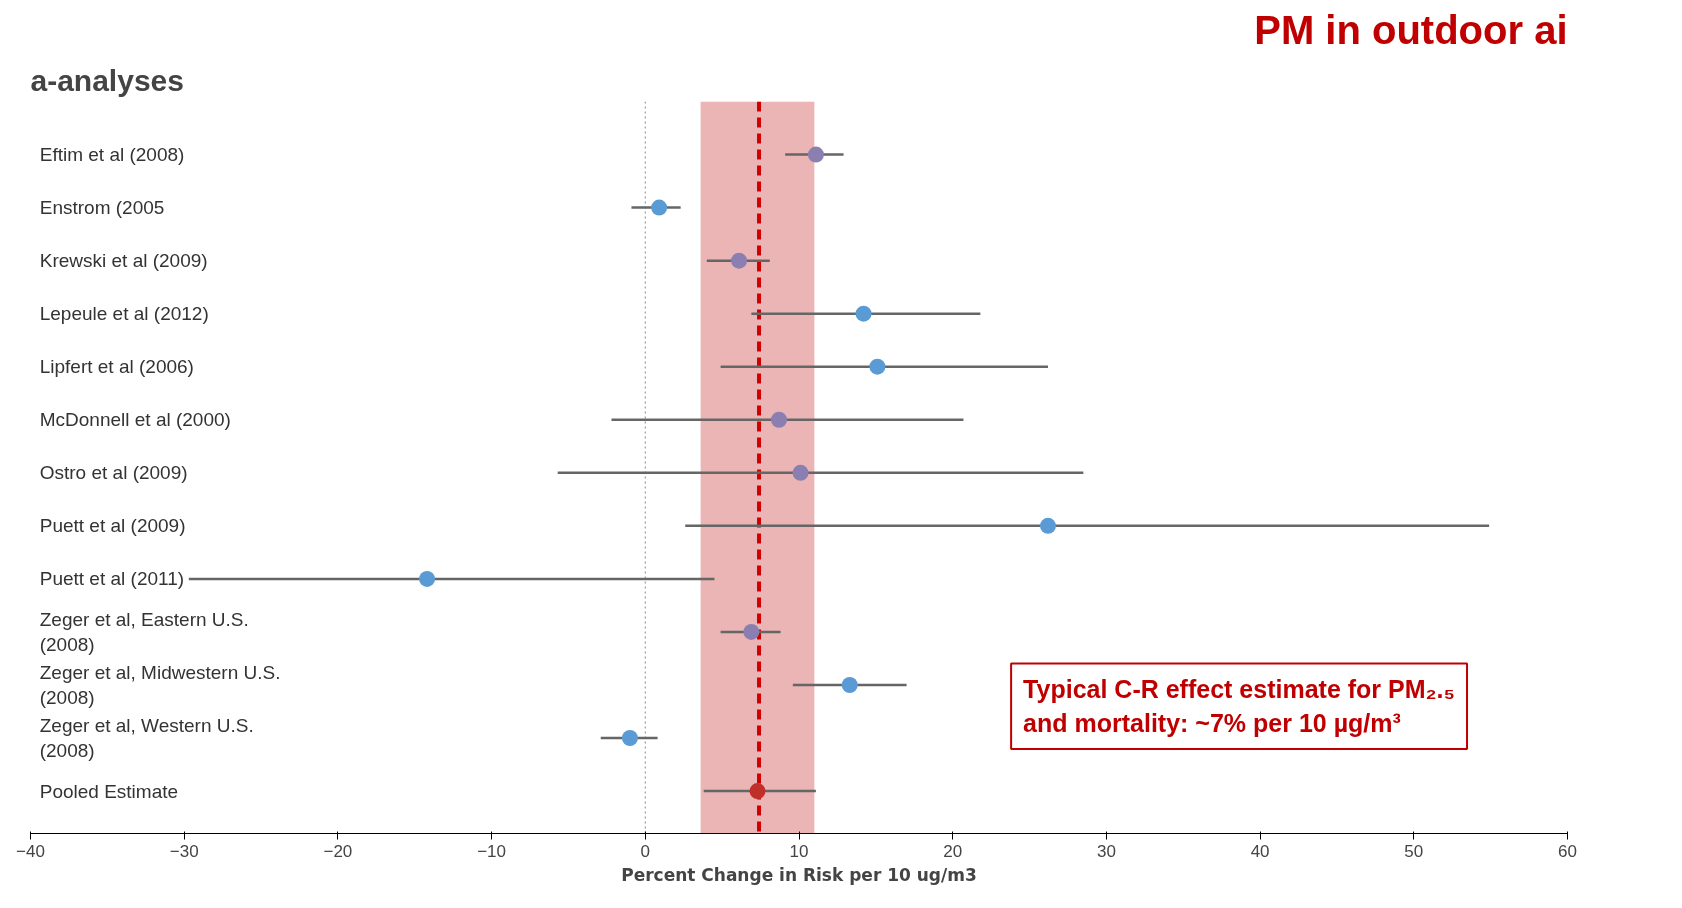  Describe the element at coordinates (109, 791) in the screenshot. I see `y-tick-label: Pooled Estimate` at that location.